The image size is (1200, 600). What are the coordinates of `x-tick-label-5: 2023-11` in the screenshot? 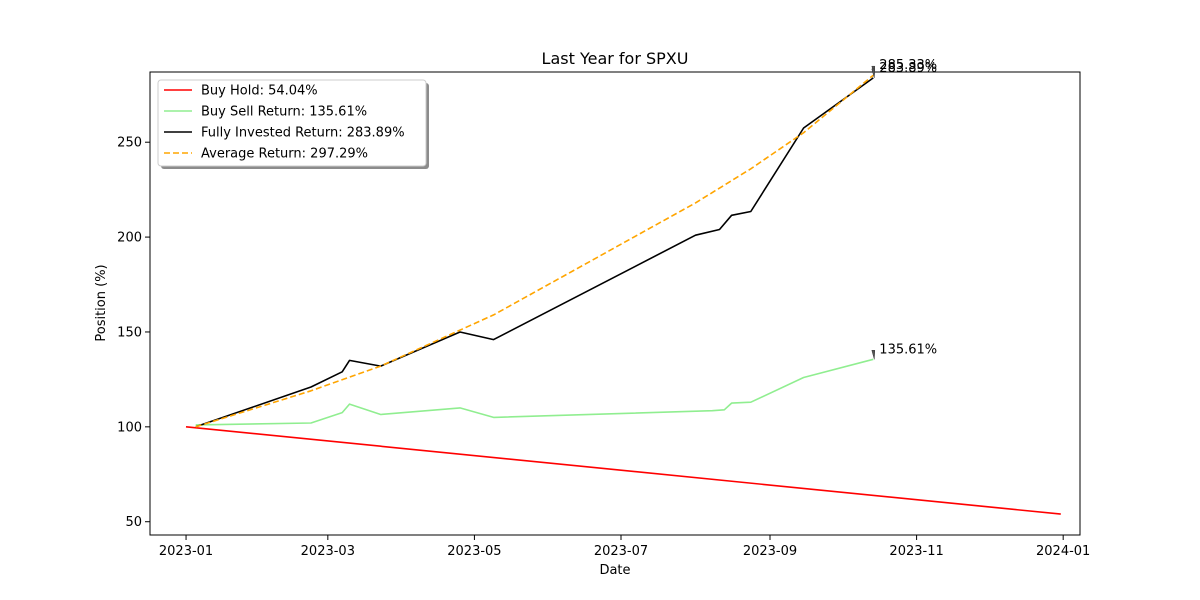 It's located at (916, 551).